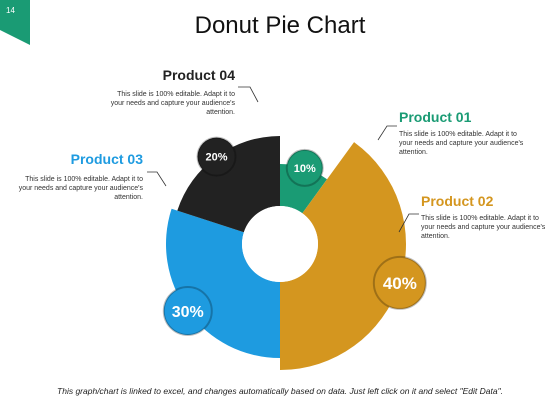 This screenshot has width=560, height=420. Describe the element at coordinates (435, 117) in the screenshot. I see `legend-title-product-01: Product 01` at that location.